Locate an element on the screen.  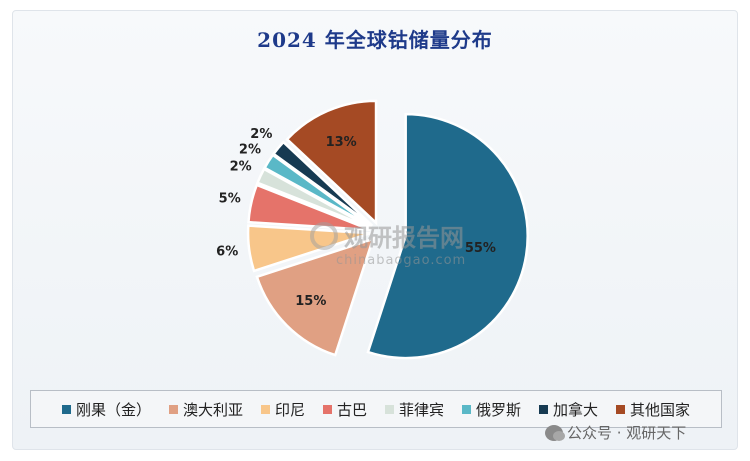
chart-title: 2024 年全球钴储量分布 is located at coordinates (375, 40).